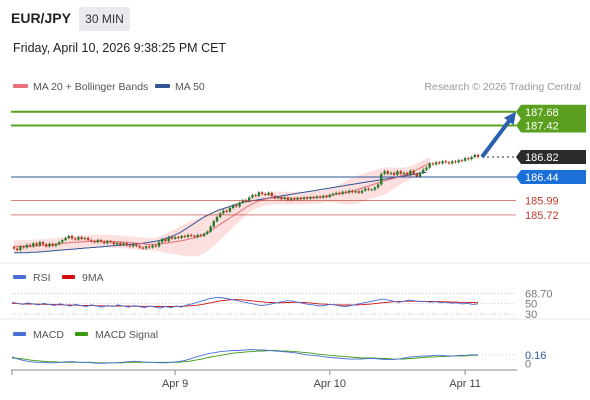  Describe the element at coordinates (330, 384) in the screenshot. I see `x-tick-label: Apr 10` at that location.